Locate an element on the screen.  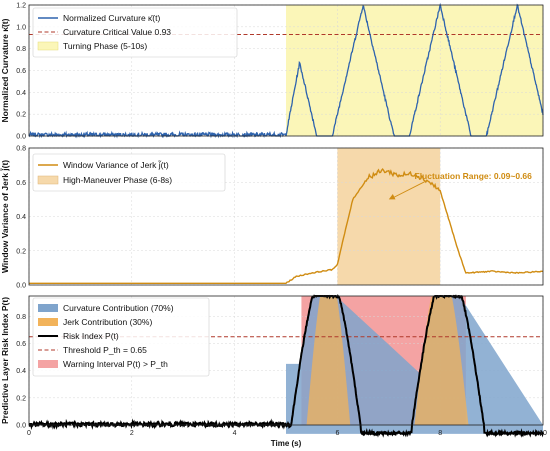
legend-swatch-warning is located at coordinates (48, 364).